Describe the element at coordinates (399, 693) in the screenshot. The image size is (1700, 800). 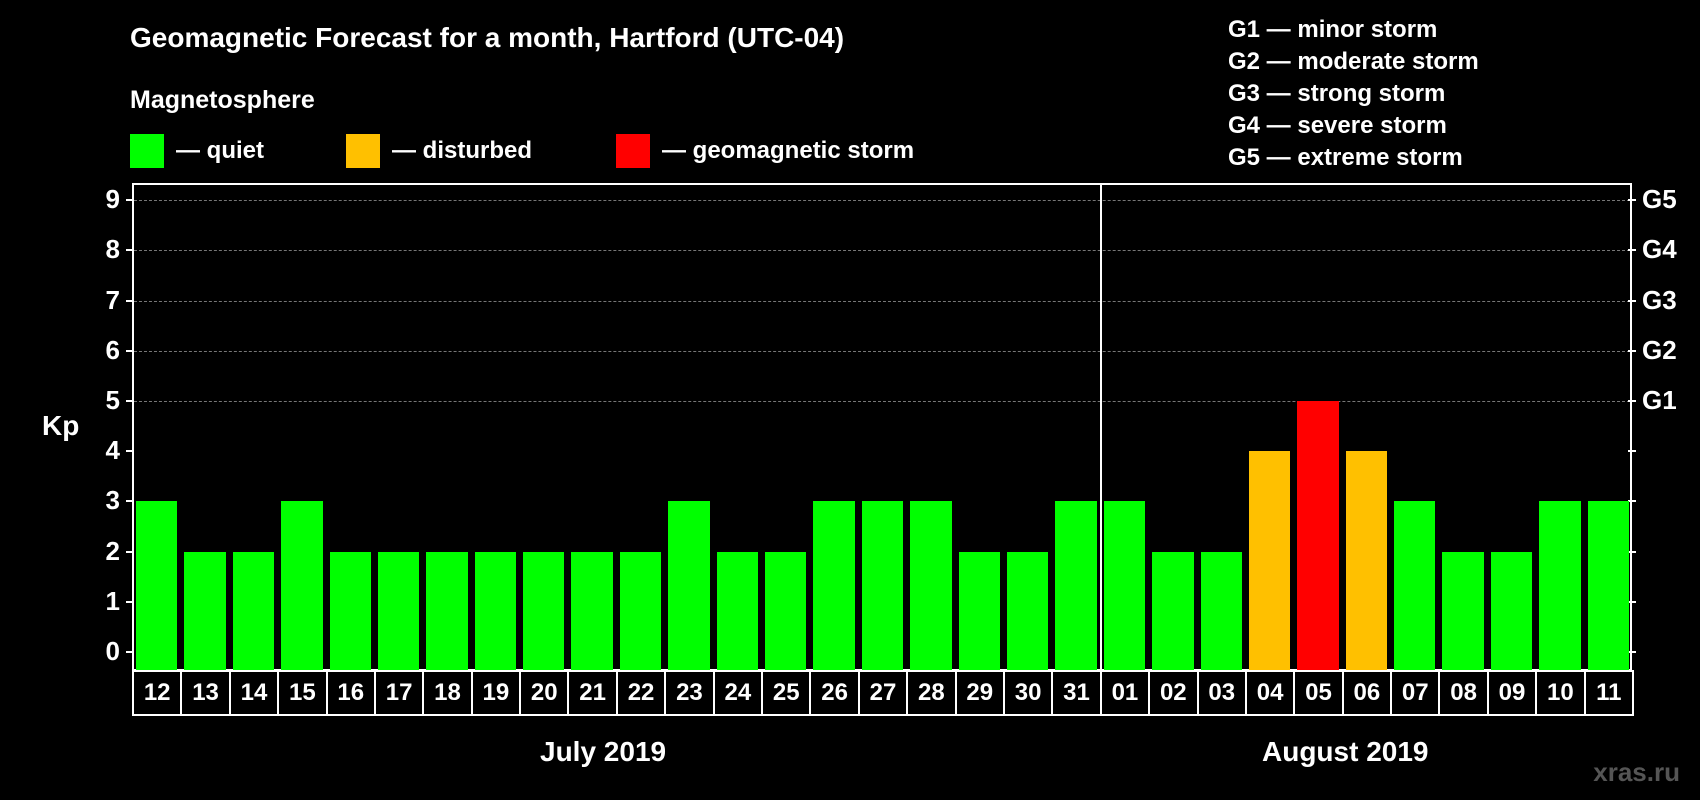
I see `day-label: 17` at that location.